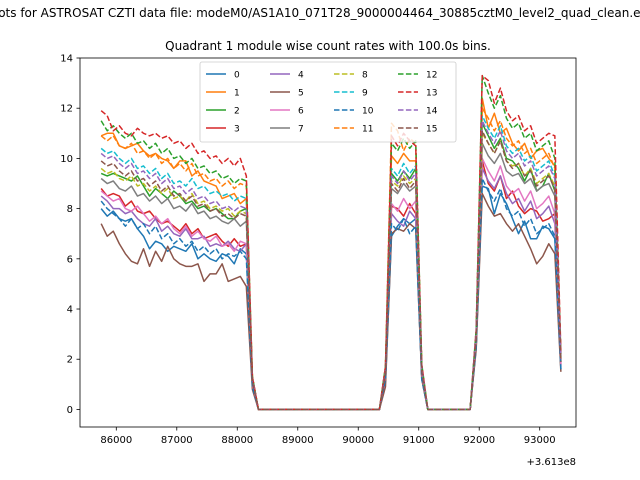 The height and width of the screenshot is (480, 640). I want to click on x-tick-label: 89000, so click(298, 440).